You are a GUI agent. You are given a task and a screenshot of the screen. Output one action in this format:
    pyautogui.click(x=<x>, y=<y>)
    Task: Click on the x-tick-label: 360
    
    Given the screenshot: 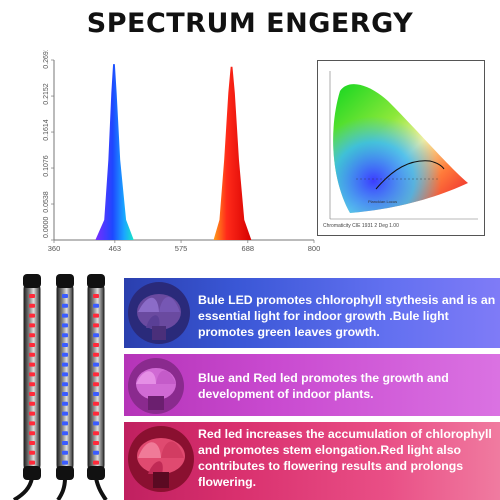 What is the action you would take?
    pyautogui.click(x=54, y=248)
    